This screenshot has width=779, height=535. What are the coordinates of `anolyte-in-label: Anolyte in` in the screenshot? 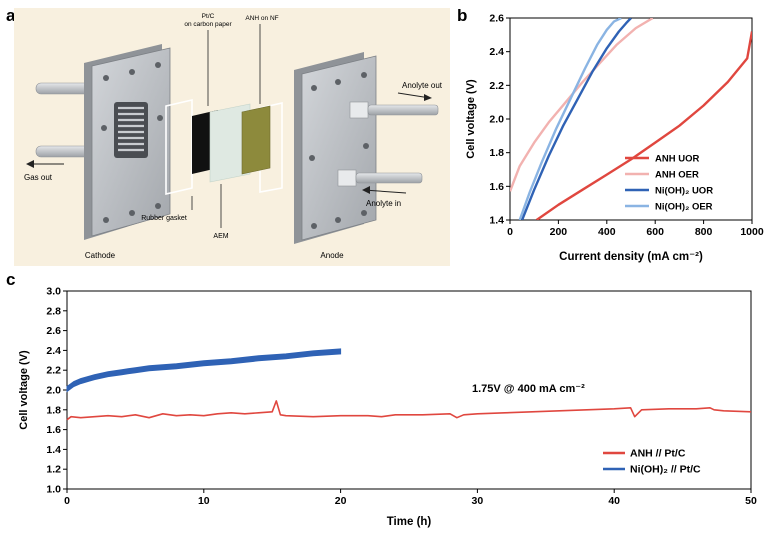 It's located at (383, 203).